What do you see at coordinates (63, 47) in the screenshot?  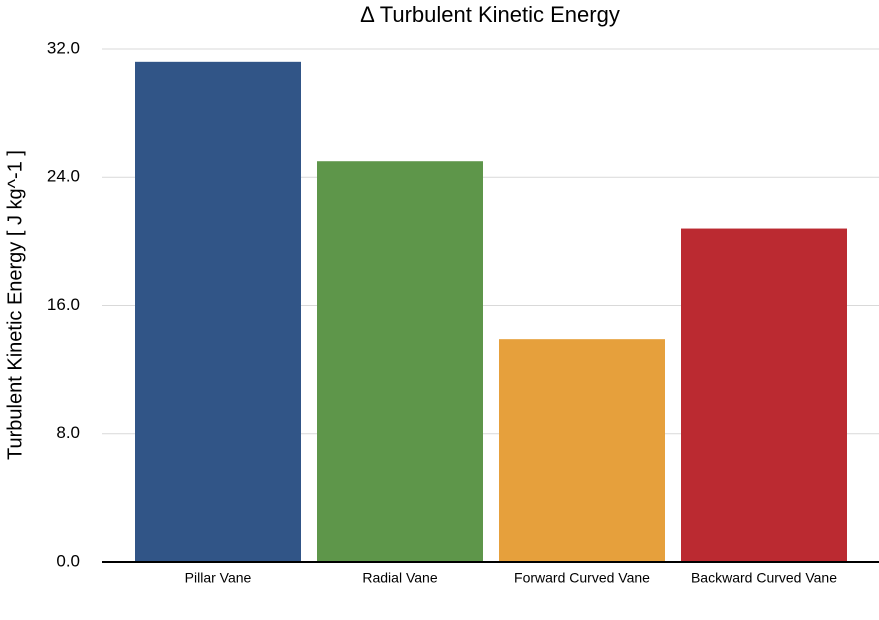 I see `y-tick-label: 32.0` at bounding box center [63, 47].